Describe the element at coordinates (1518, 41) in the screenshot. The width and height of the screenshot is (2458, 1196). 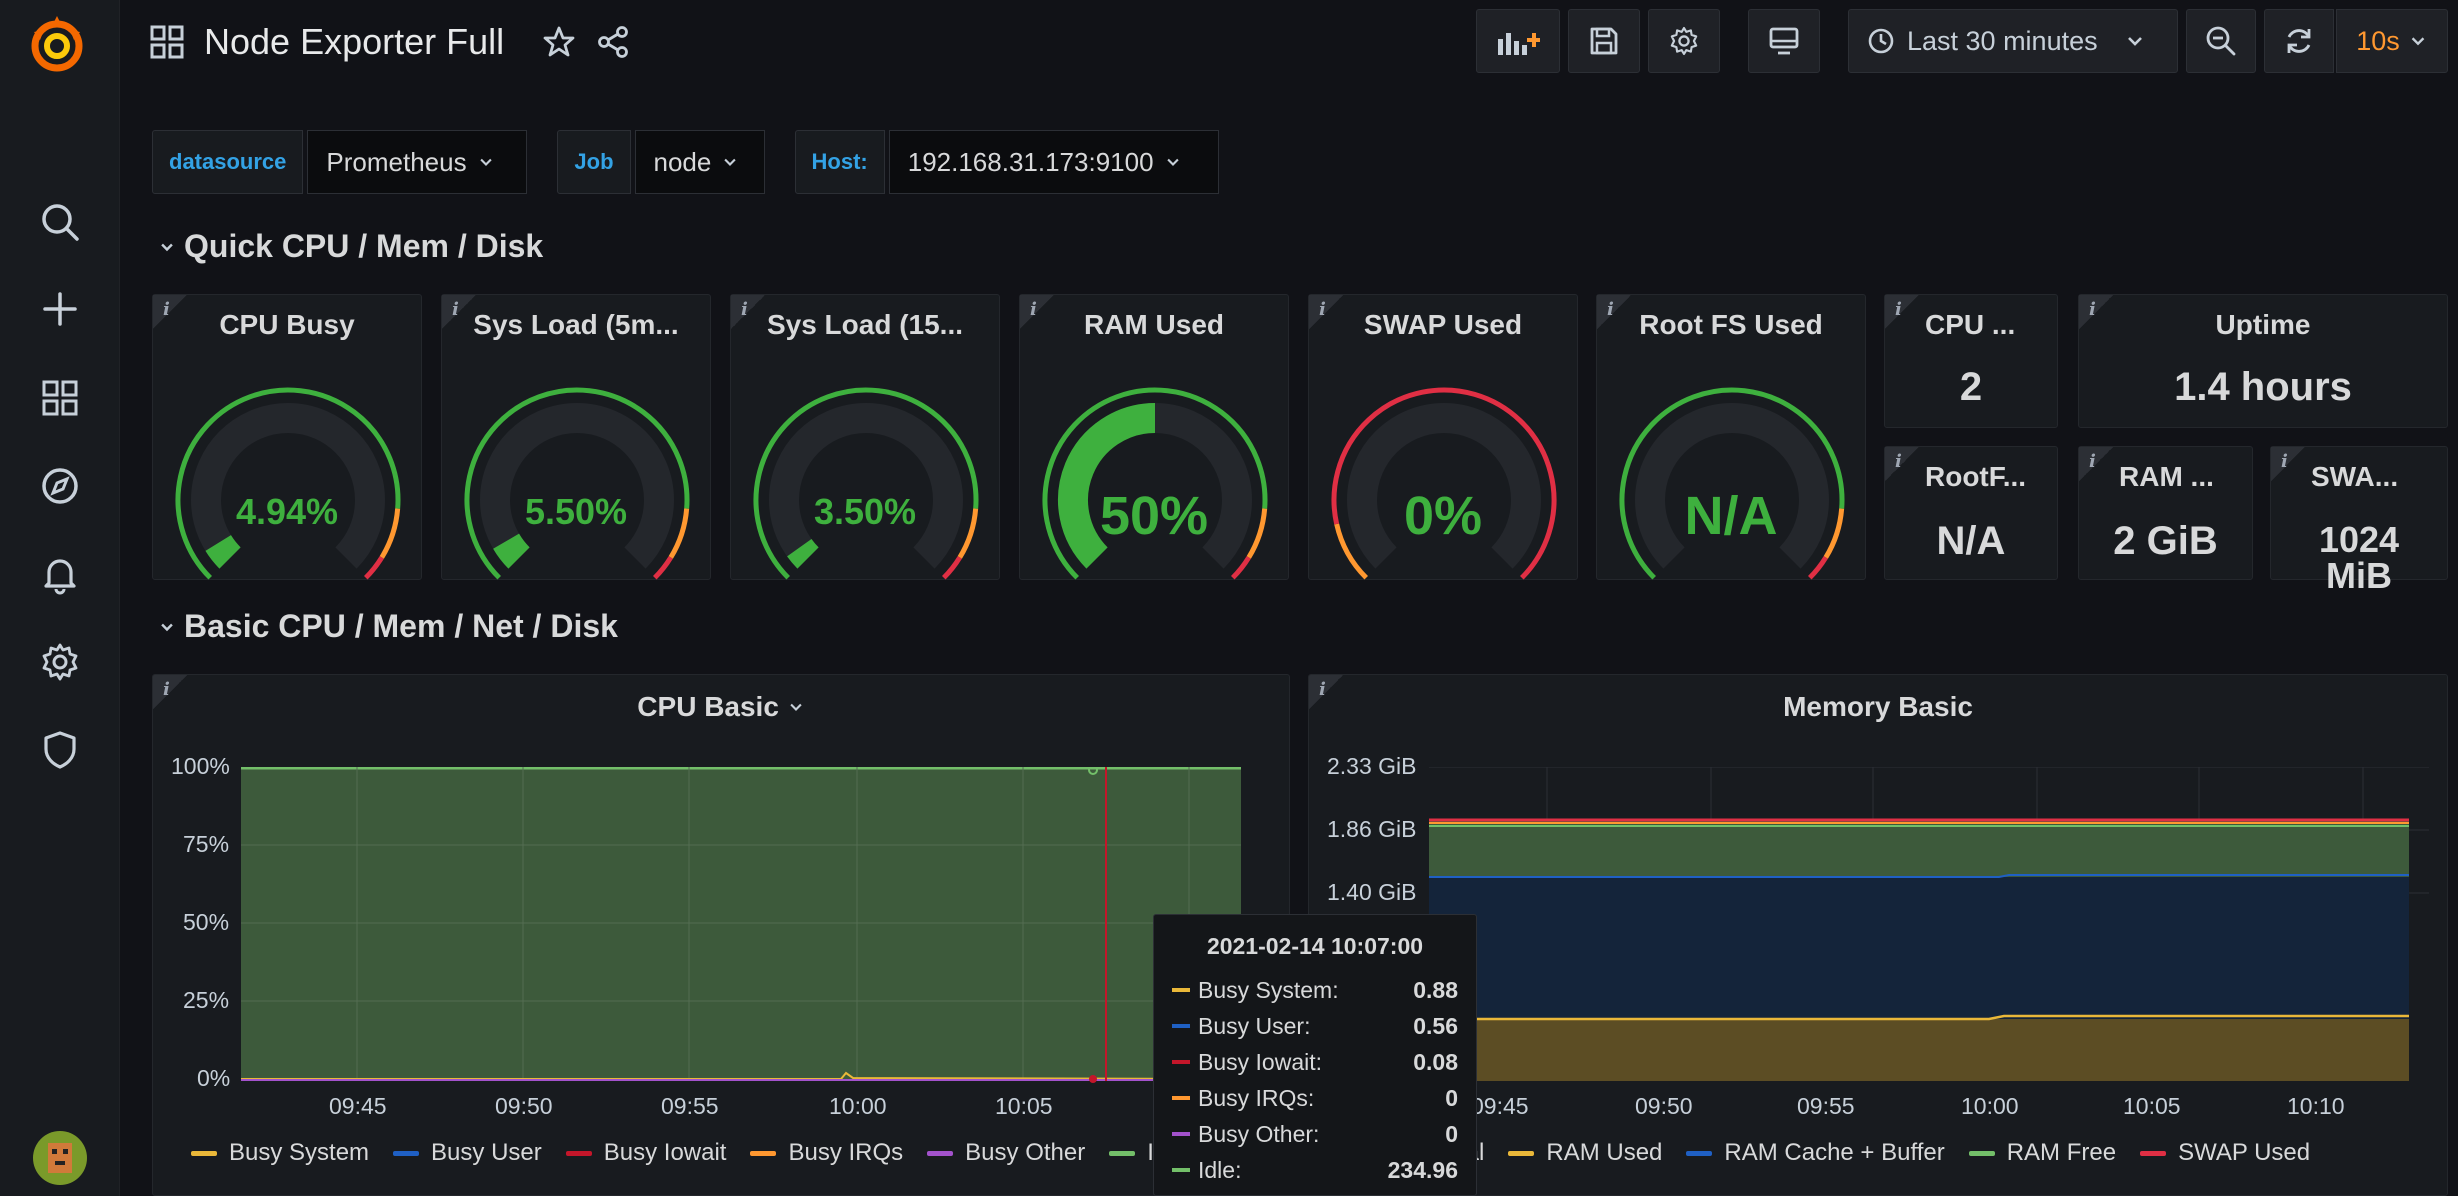
I see `add-panel-button` at that location.